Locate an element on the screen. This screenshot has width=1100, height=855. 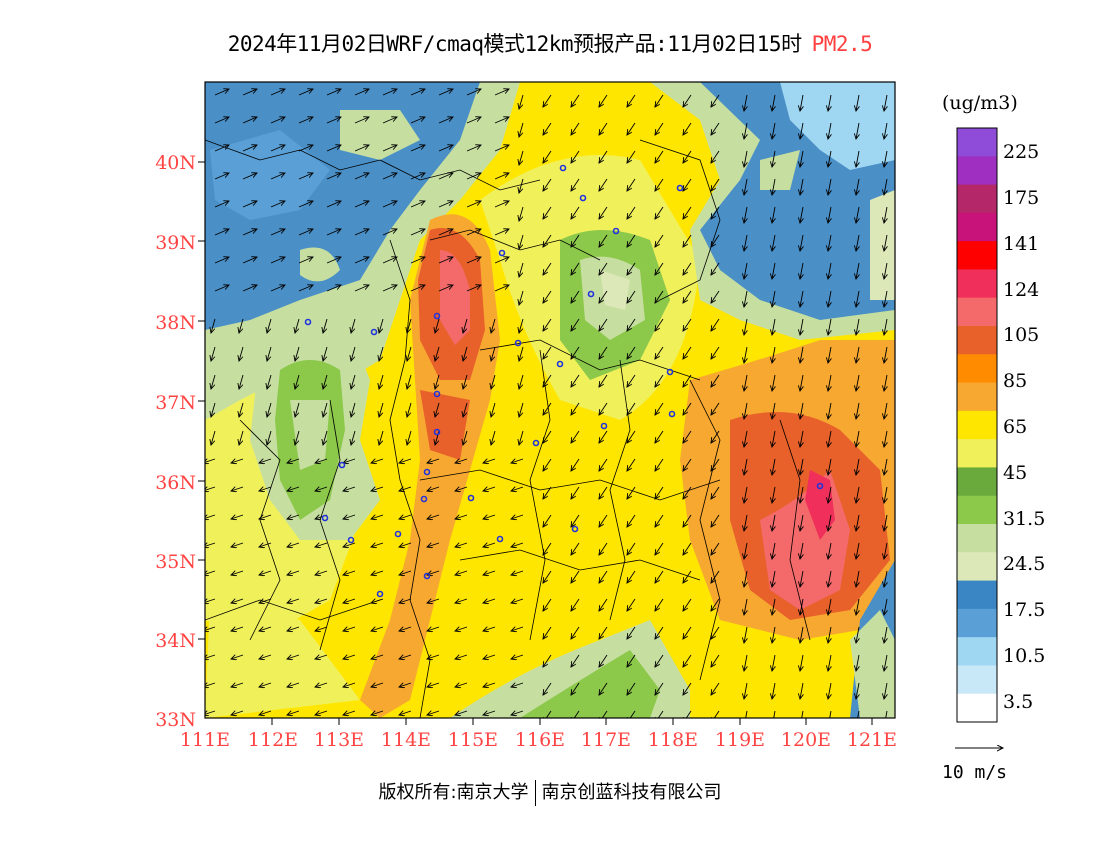
colorbar-label: 225 is located at coordinates (1021, 152).